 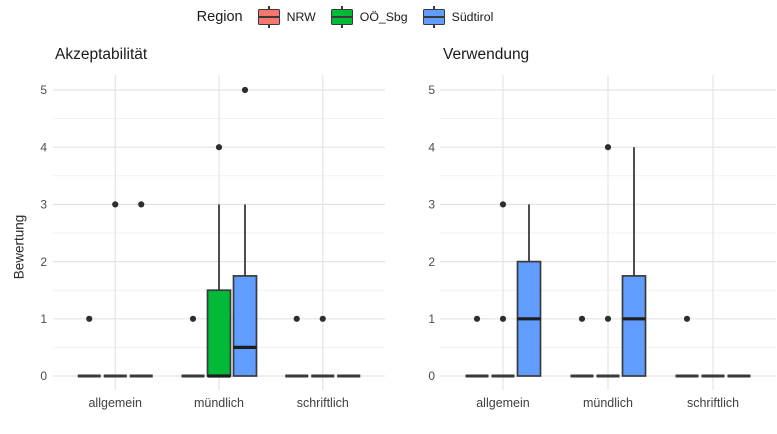 I want to click on panel-title-akzeptabilitaet: Akzeptabilität, so click(x=101, y=54).